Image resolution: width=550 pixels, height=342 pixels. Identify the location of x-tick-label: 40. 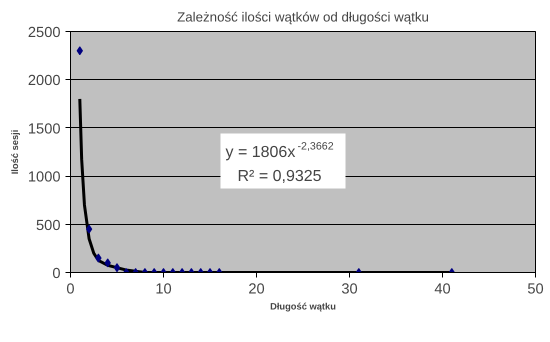
(442, 290).